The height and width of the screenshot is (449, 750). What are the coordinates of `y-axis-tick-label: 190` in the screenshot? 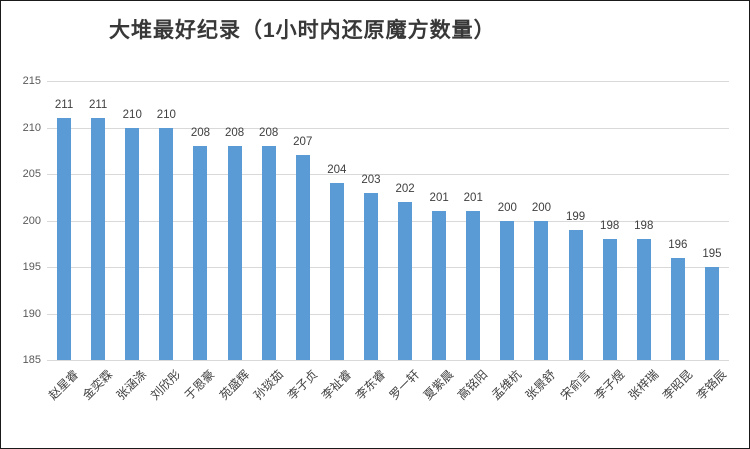 It's located at (31, 313).